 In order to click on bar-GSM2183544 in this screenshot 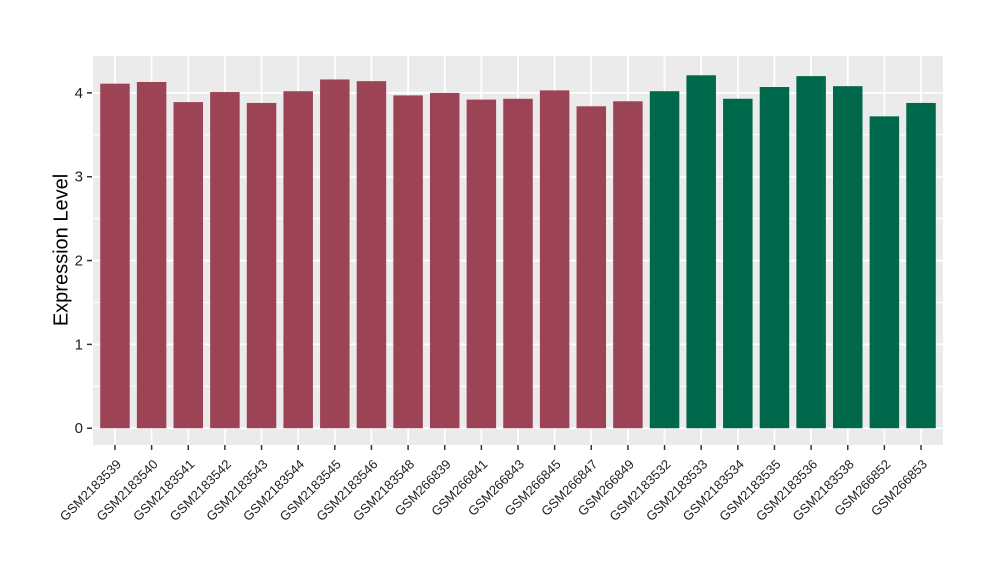, I will do `click(298, 260)`.